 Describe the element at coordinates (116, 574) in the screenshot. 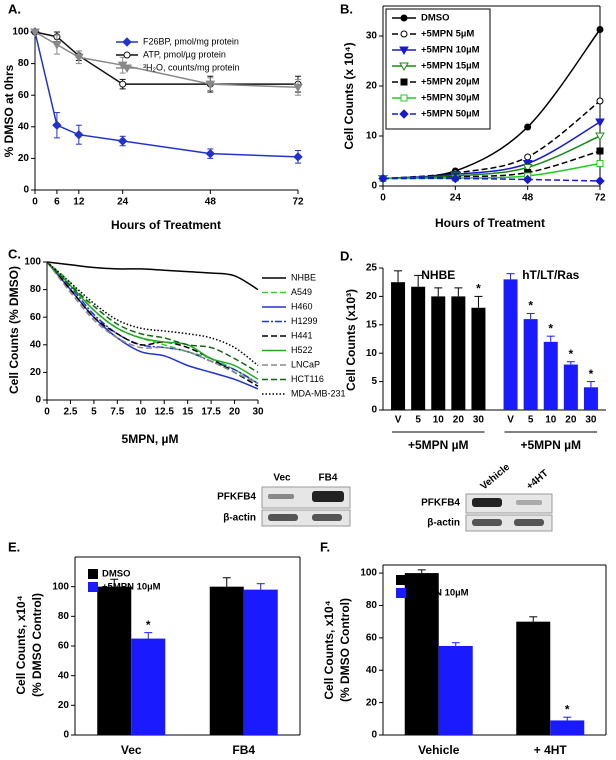

I see `legend-label: DMSO` at that location.